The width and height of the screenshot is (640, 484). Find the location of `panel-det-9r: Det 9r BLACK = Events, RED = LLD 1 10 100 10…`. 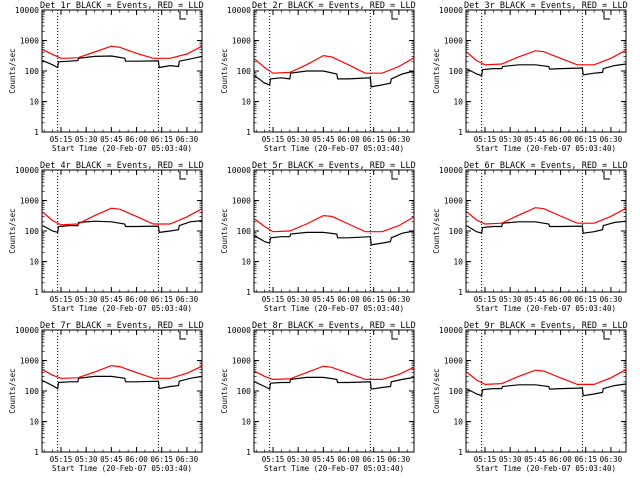

panel-det-9r: Det 9r BLACK = Events, RED = LLD 1 10 100 10… is located at coordinates (530, 397).